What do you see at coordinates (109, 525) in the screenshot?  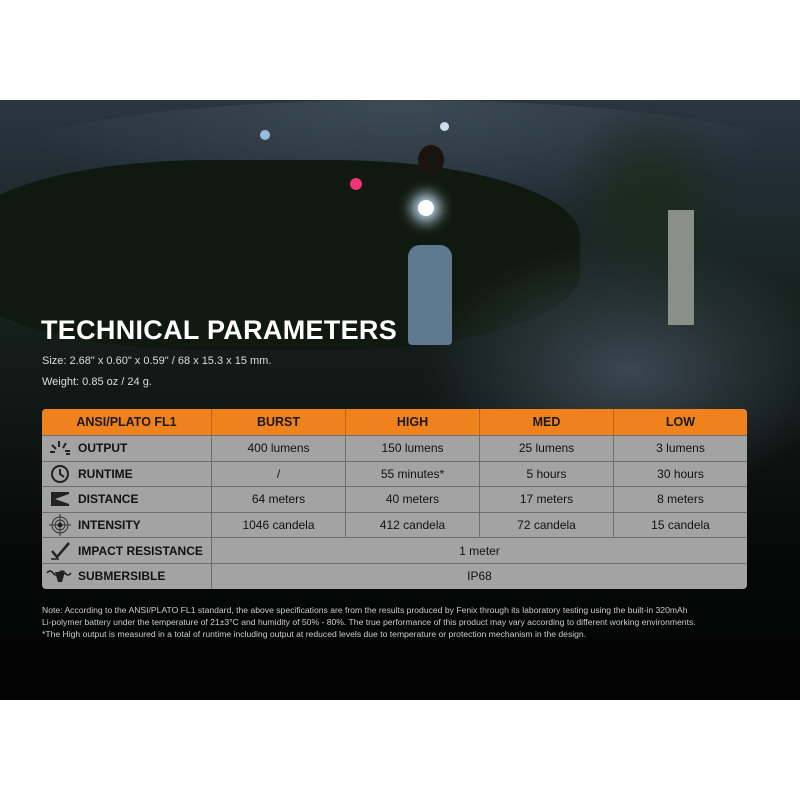 I see `row-label-text: INTENSITY` at bounding box center [109, 525].